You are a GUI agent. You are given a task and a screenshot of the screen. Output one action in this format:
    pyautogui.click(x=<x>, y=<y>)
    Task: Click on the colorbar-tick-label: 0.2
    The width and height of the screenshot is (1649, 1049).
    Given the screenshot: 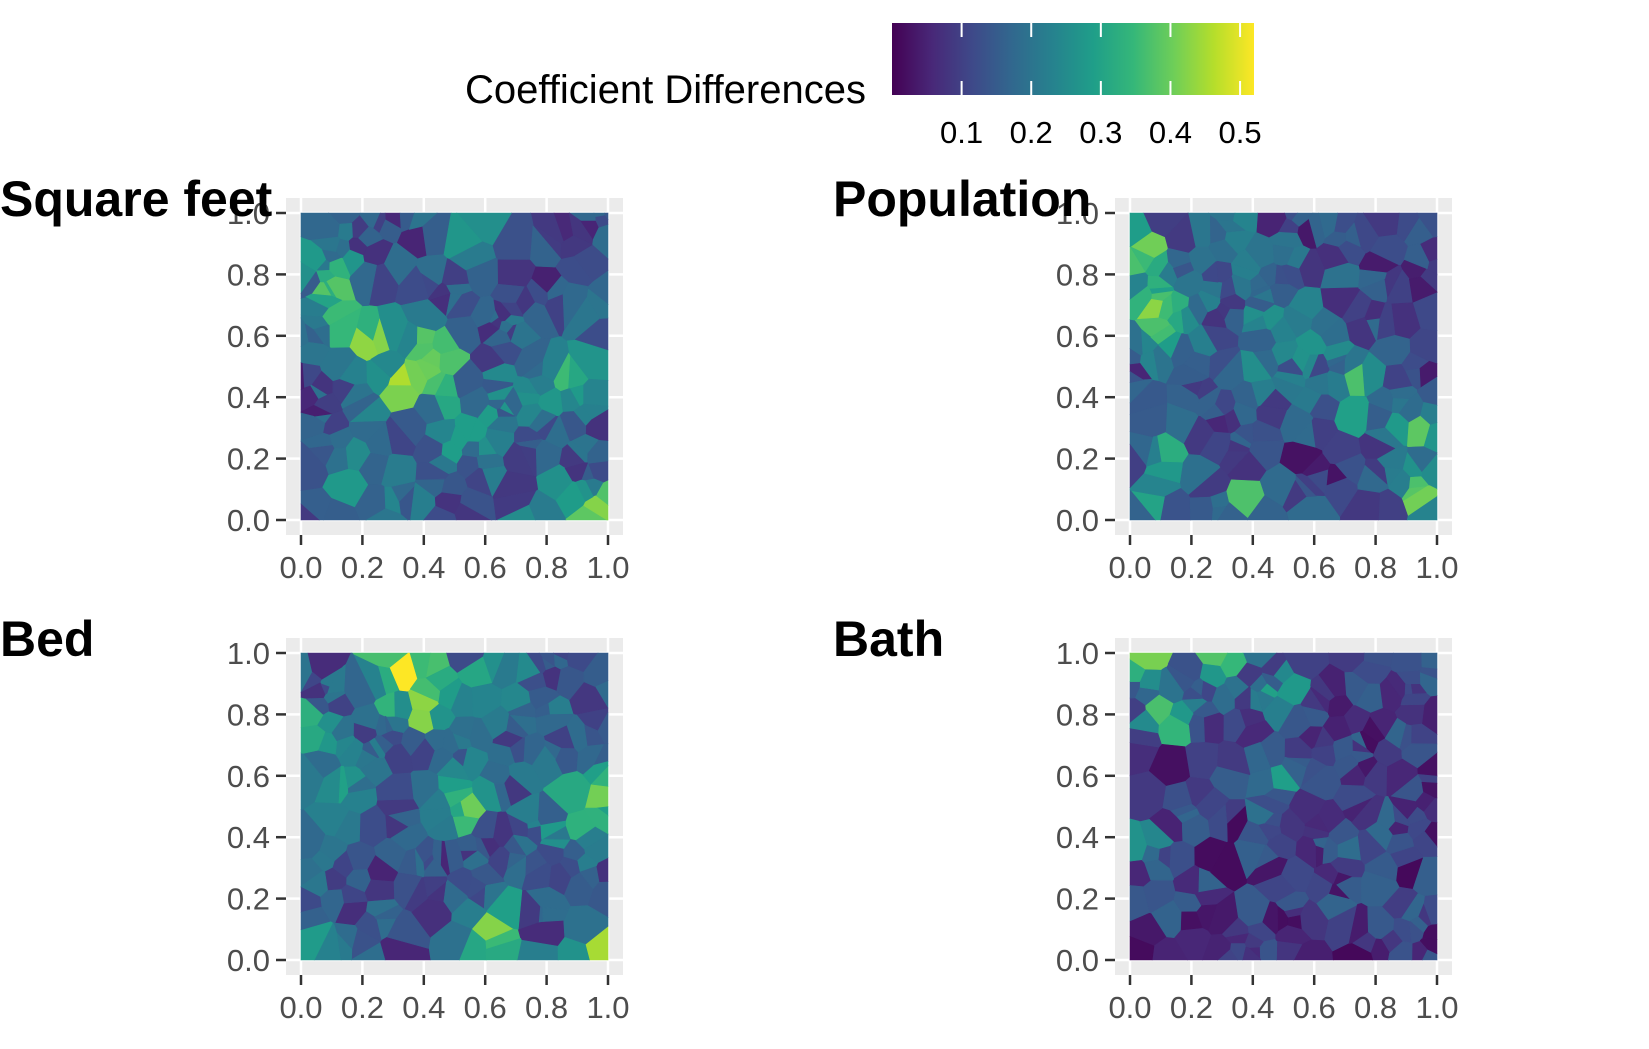 What is the action you would take?
    pyautogui.click(x=1031, y=132)
    